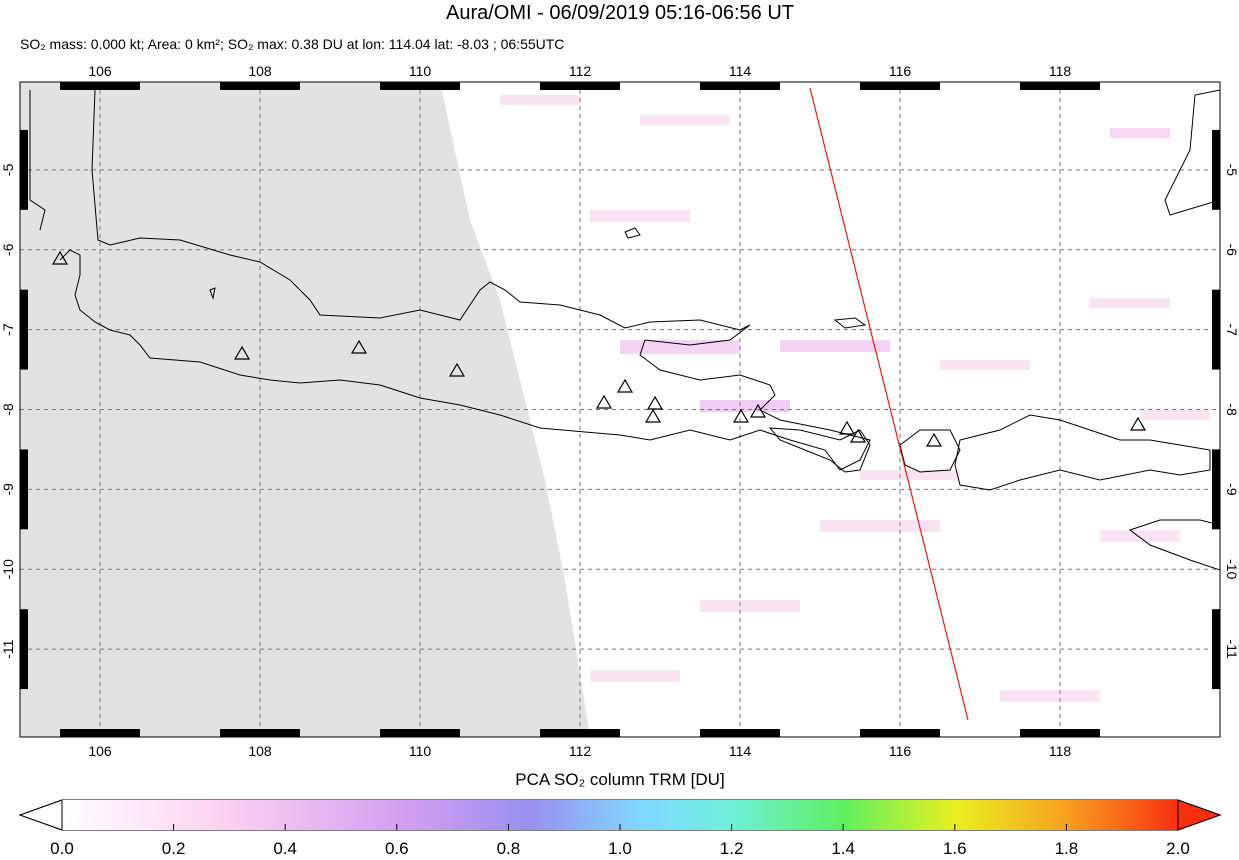 This screenshot has height=860, width=1239. What do you see at coordinates (538, 278) in the screenshot?
I see `small-islands` at bounding box center [538, 278].